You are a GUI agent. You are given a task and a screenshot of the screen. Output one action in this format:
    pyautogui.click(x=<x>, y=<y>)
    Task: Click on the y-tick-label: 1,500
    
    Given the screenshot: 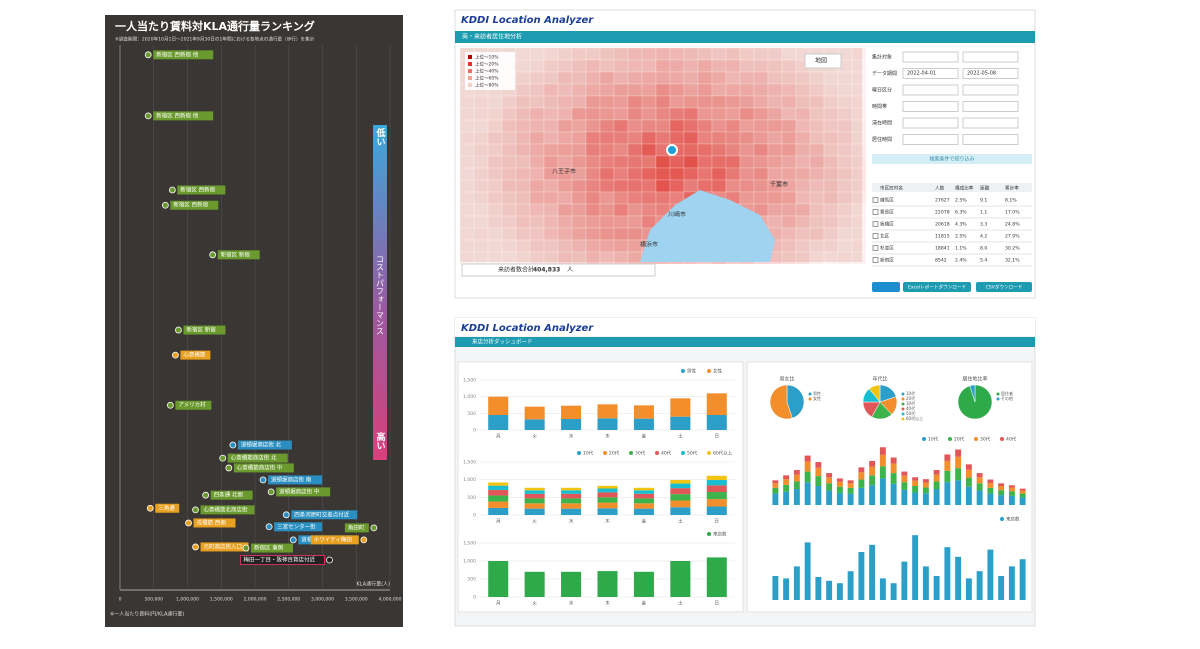 What is the action you would take?
    pyautogui.click(x=469, y=544)
    